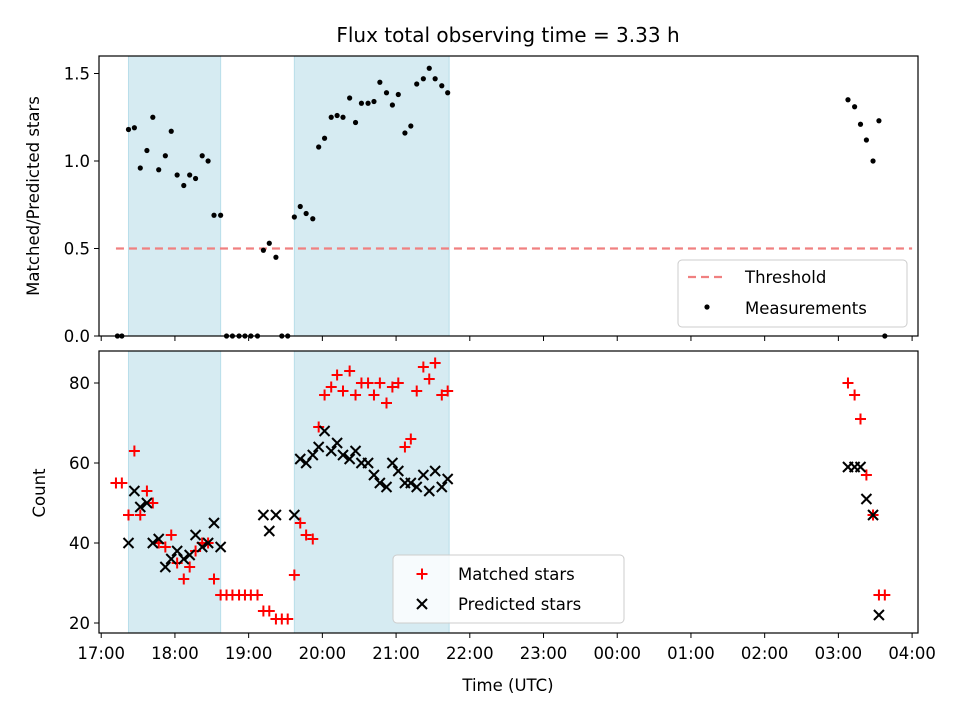 The image size is (960, 720). What do you see at coordinates (77, 249) in the screenshot?
I see `y-tick-label: 0.5` at bounding box center [77, 249].